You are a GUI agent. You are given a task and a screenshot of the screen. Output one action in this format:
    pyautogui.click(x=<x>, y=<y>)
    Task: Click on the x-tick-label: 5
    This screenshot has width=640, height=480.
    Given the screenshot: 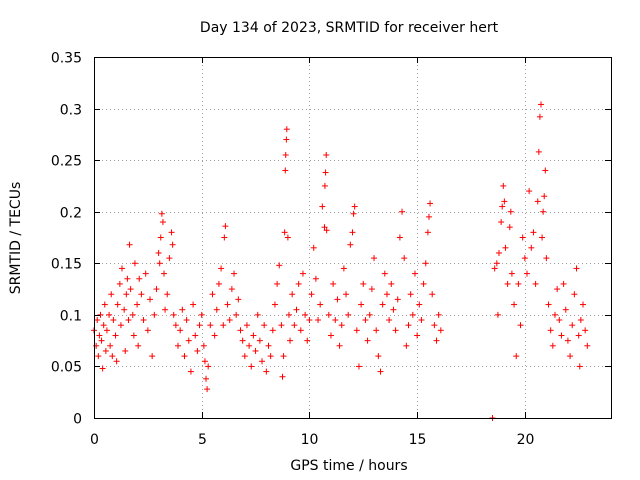 What is the action you would take?
    pyautogui.click(x=202, y=440)
    